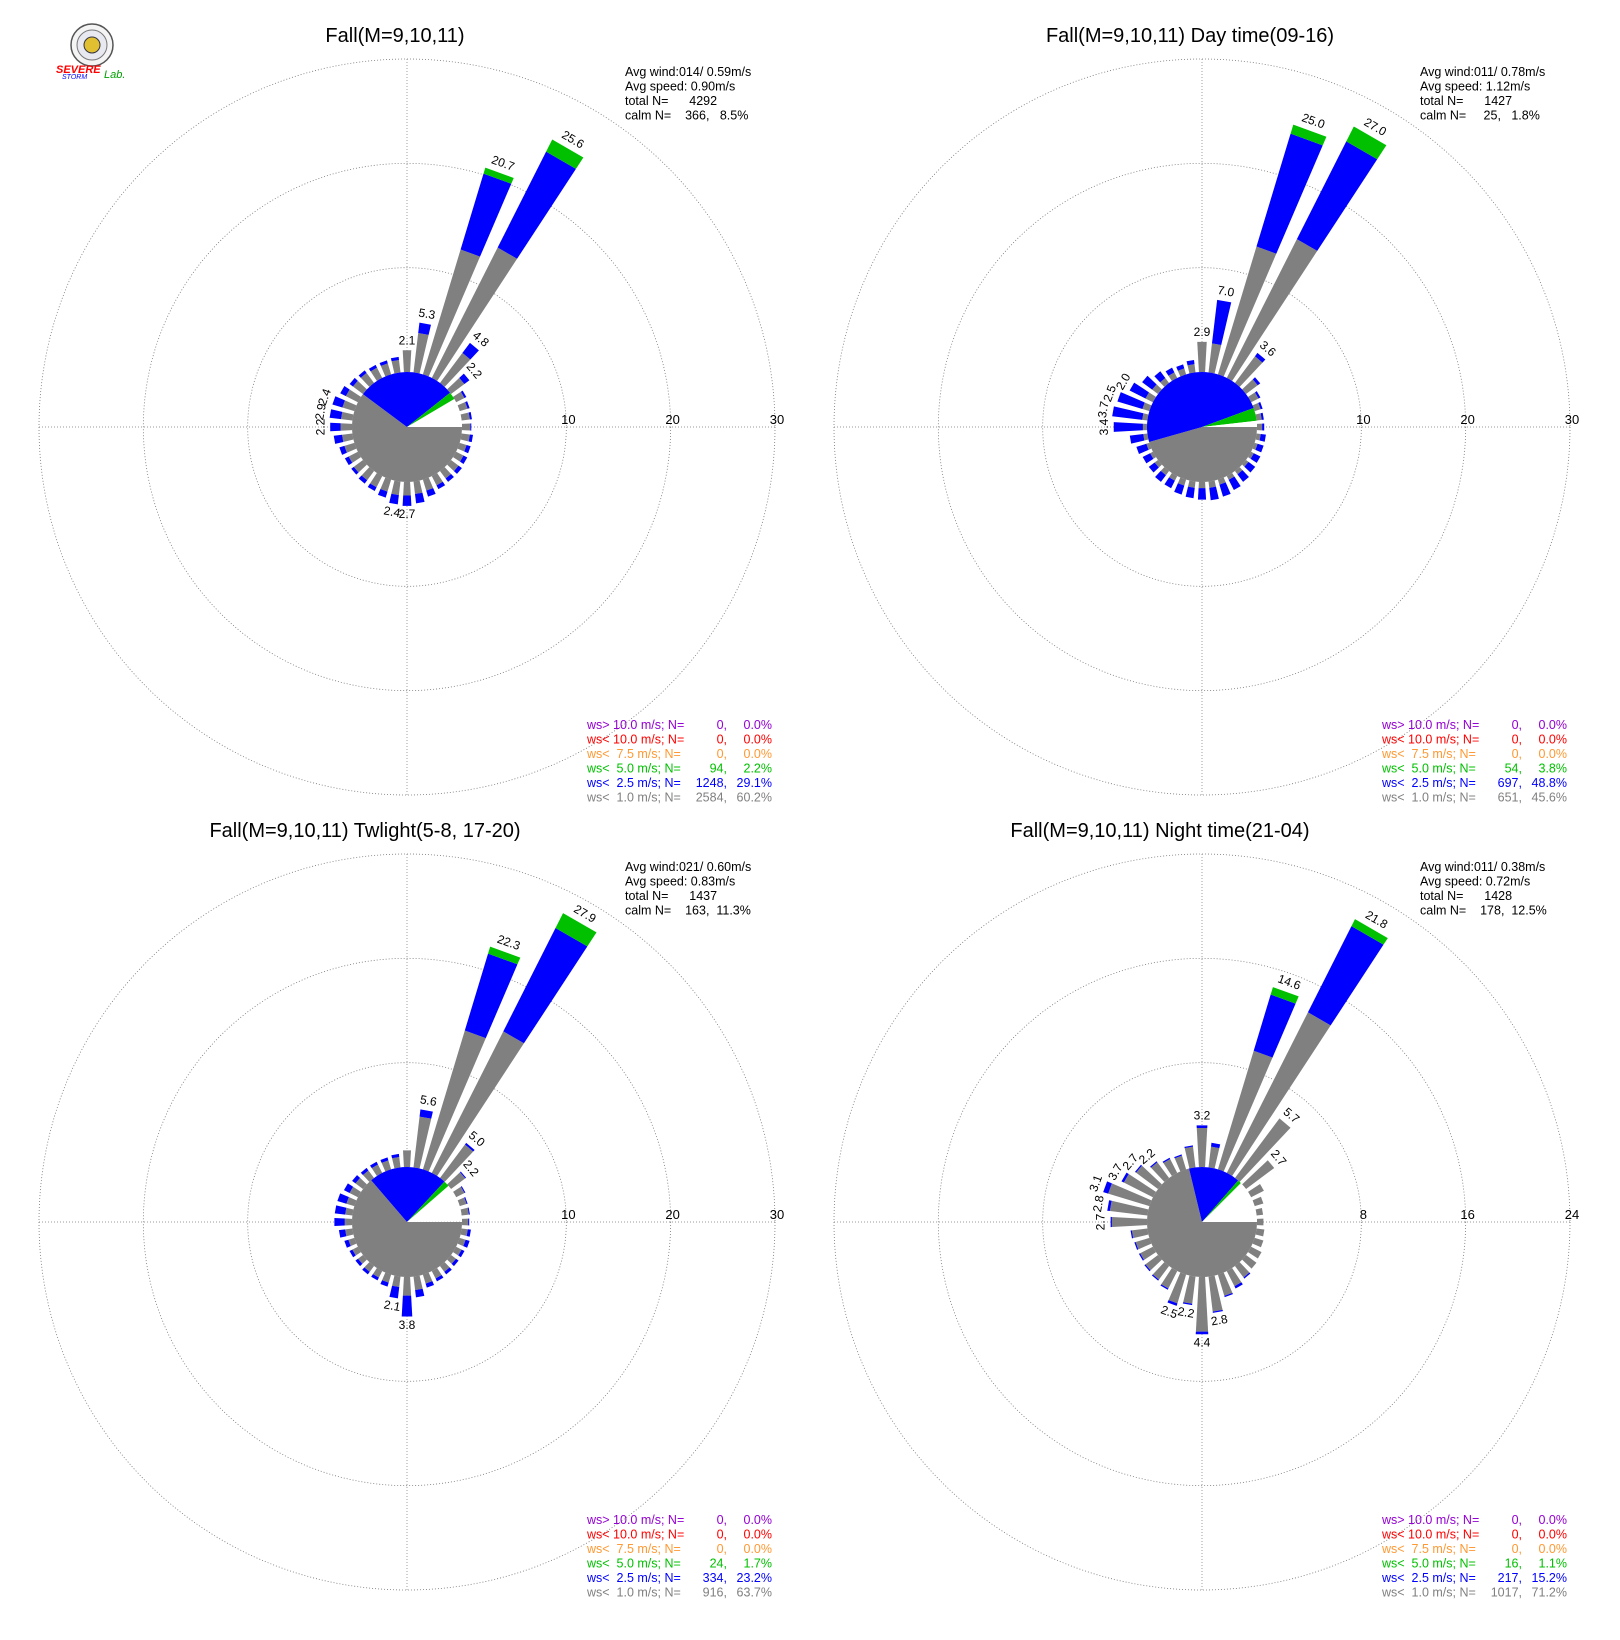 This screenshot has width=1620, height=1640. What do you see at coordinates (754, 1578) in the screenshot?
I see `legend-percent: 23.2%` at bounding box center [754, 1578].